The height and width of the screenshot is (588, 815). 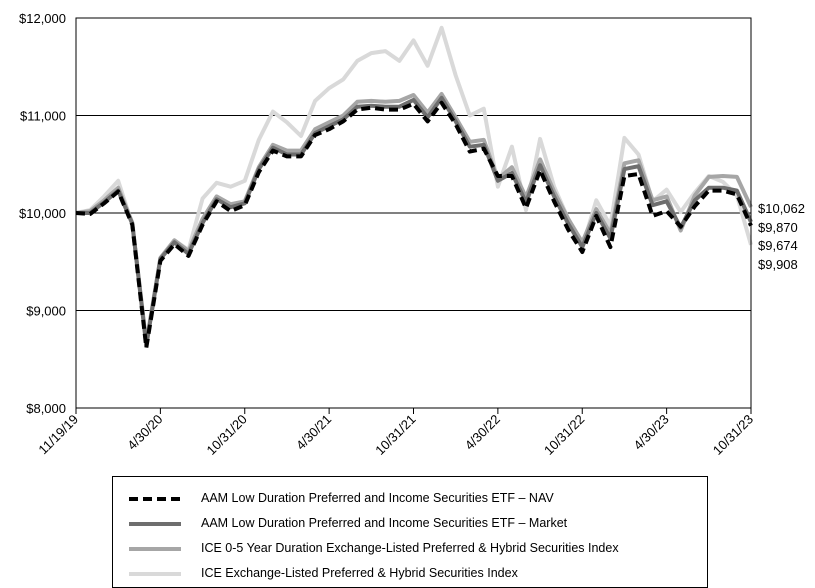 I want to click on x-tick-label-6: 10/31/22, so click(x=564, y=435).